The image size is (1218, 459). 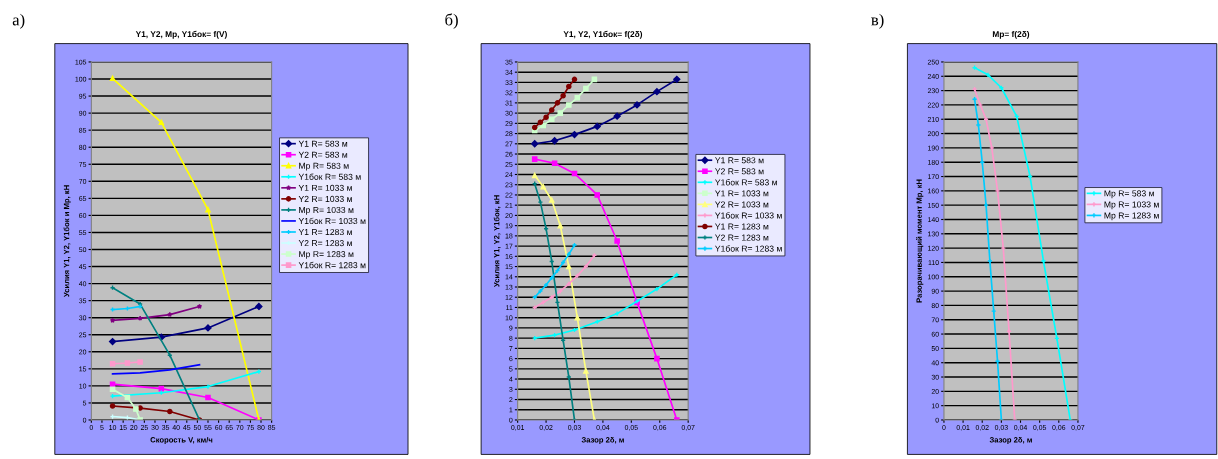 What do you see at coordinates (877, 21) in the screenshot?
I see `text: в)` at bounding box center [877, 21].